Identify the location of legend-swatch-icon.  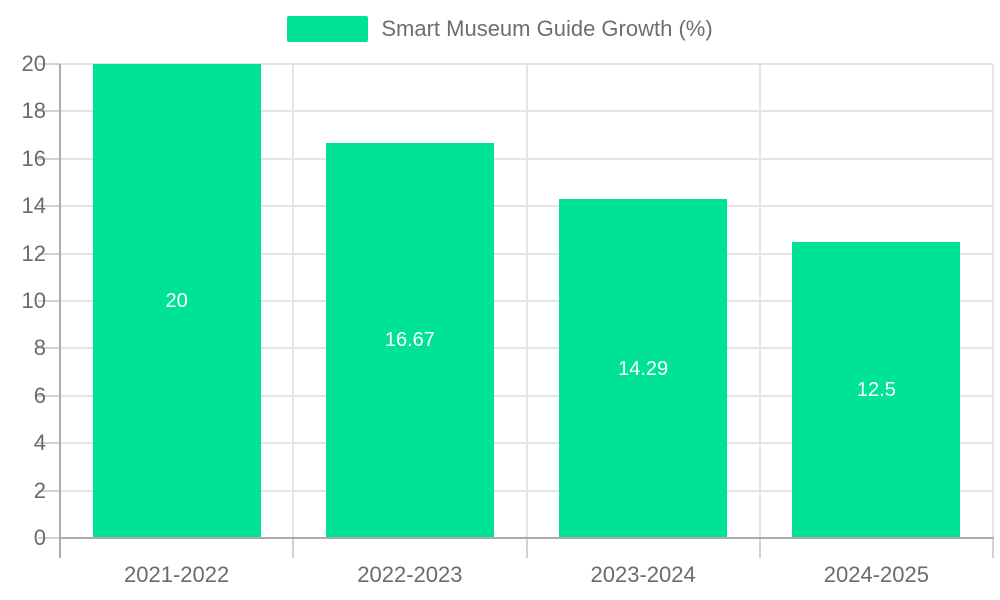
(328, 29).